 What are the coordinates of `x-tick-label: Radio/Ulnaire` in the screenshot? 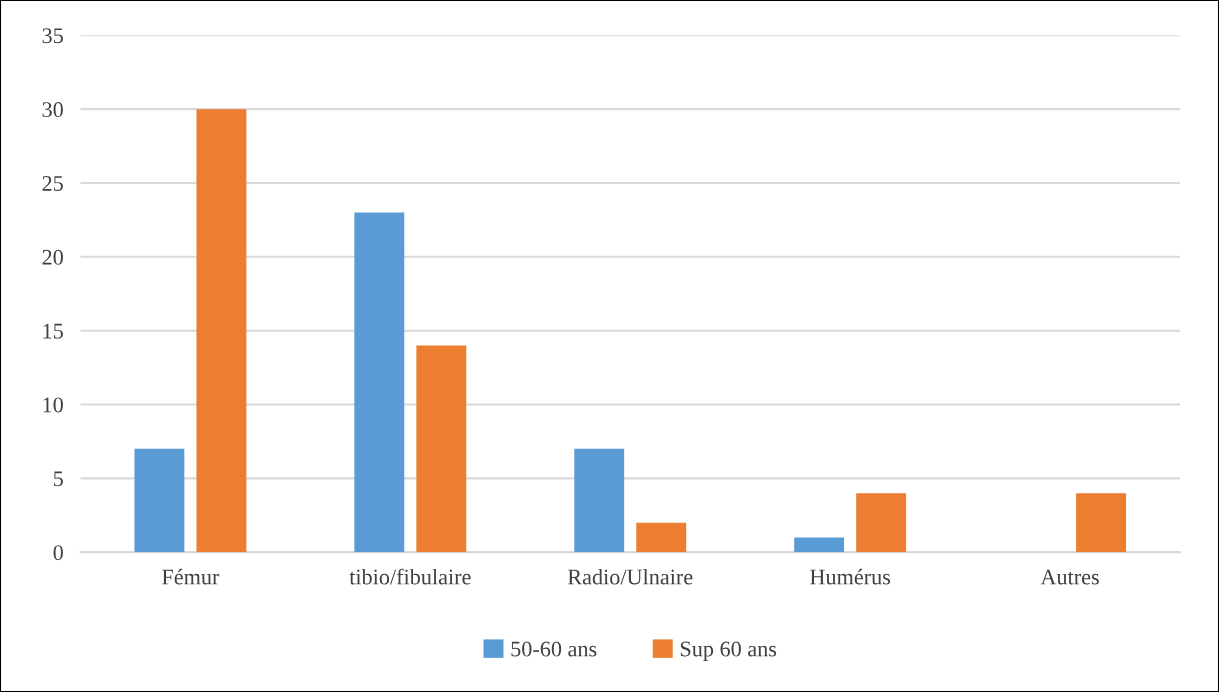 It's located at (630, 576).